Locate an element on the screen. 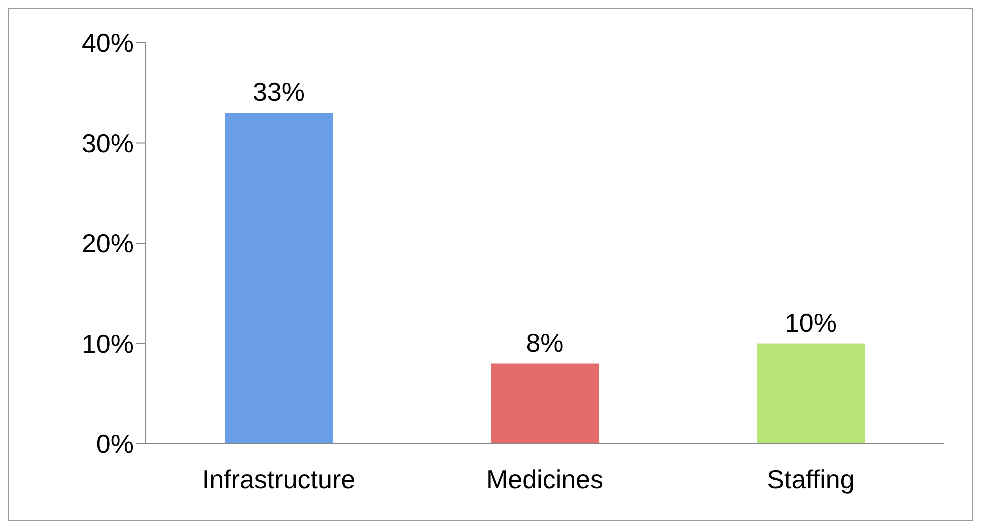 This screenshot has width=981, height=529. y-tick-label: 0% is located at coordinates (115, 444).